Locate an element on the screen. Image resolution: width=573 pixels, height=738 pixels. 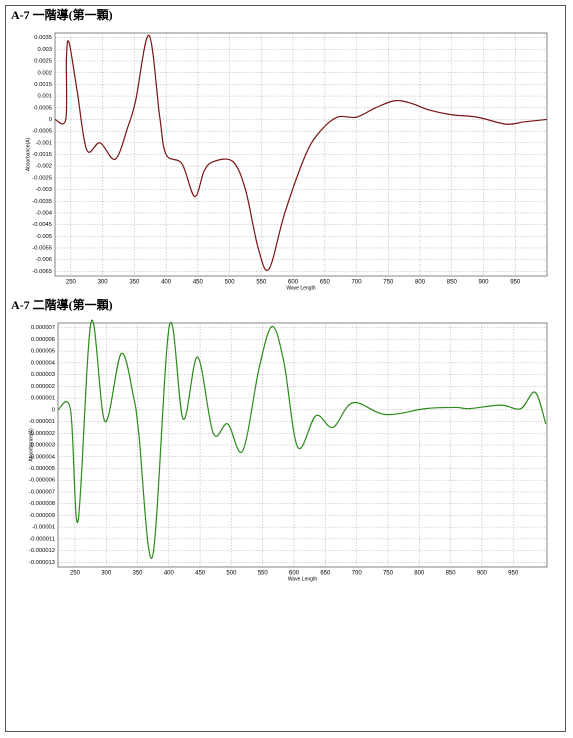
y-tick-label: -0.000002 is located at coordinates (42, 434).